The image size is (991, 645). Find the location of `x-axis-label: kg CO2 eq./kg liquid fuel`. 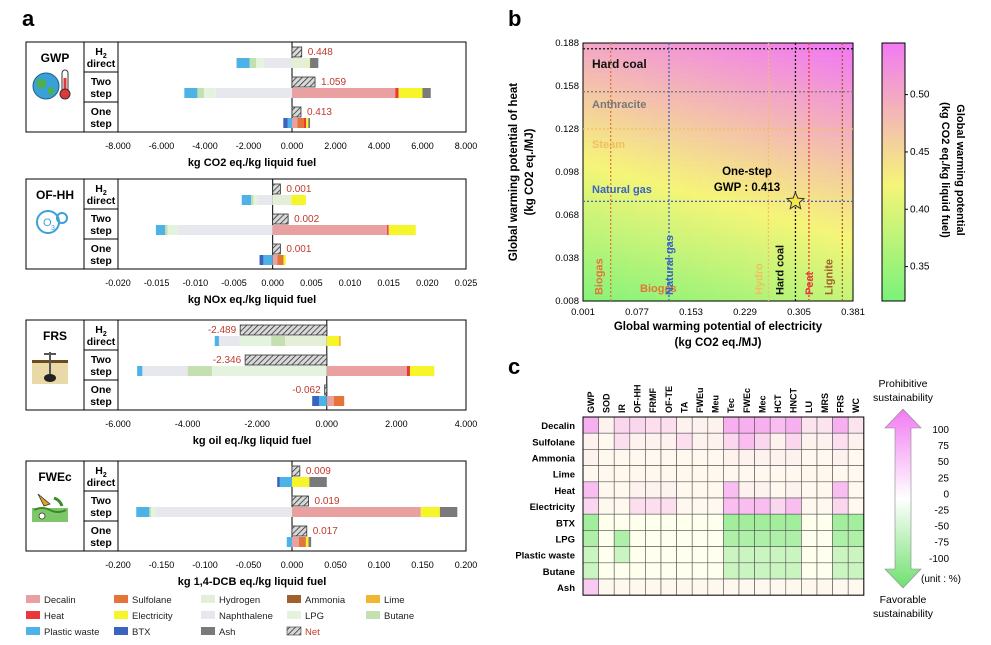

x-axis-label: kg CO2 eq./kg liquid fuel is located at coordinates (252, 163).